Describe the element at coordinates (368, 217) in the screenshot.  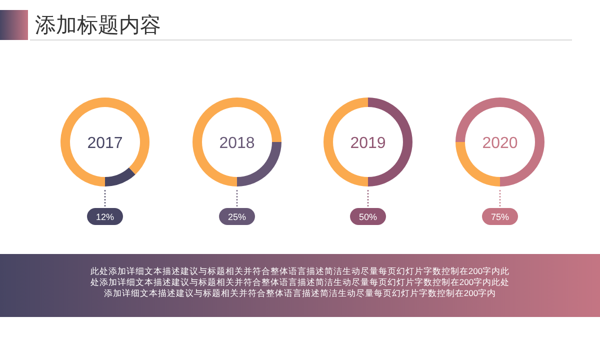
I see `data-label: 50%` at that location.